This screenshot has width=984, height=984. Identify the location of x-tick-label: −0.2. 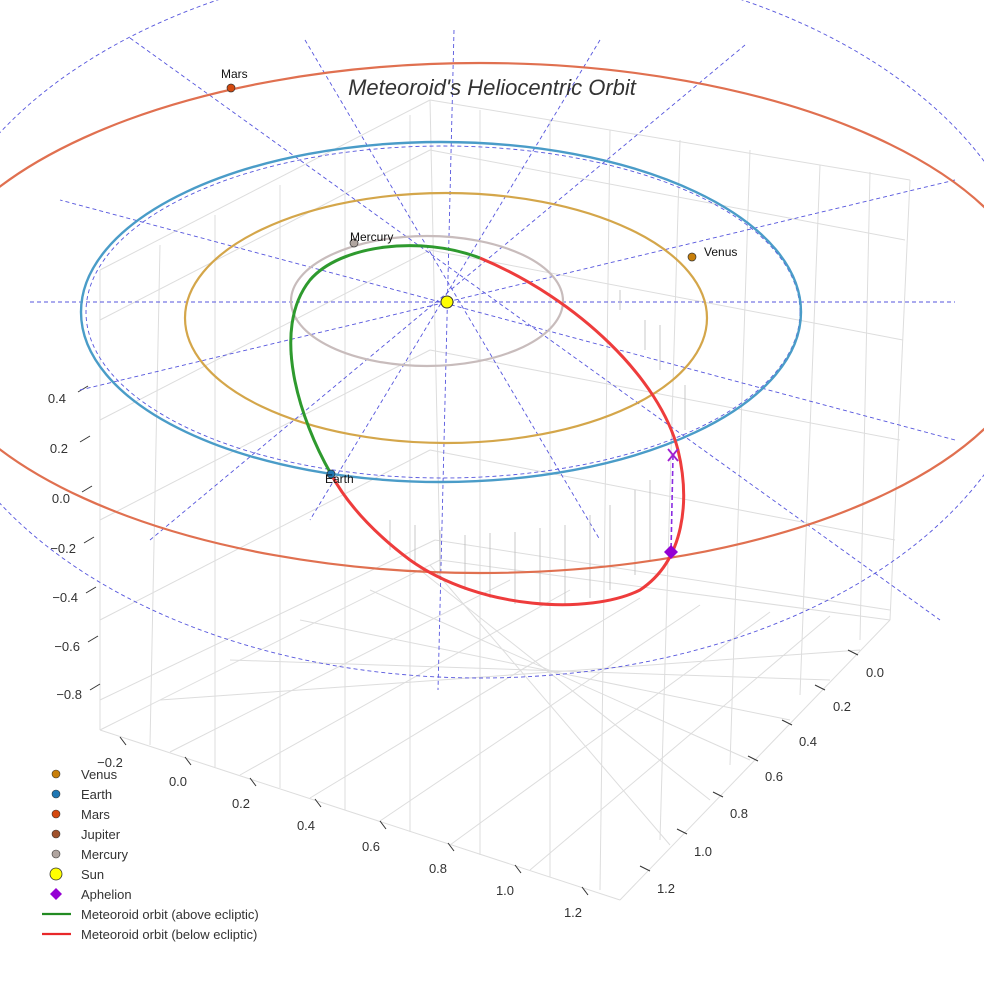
(110, 762).